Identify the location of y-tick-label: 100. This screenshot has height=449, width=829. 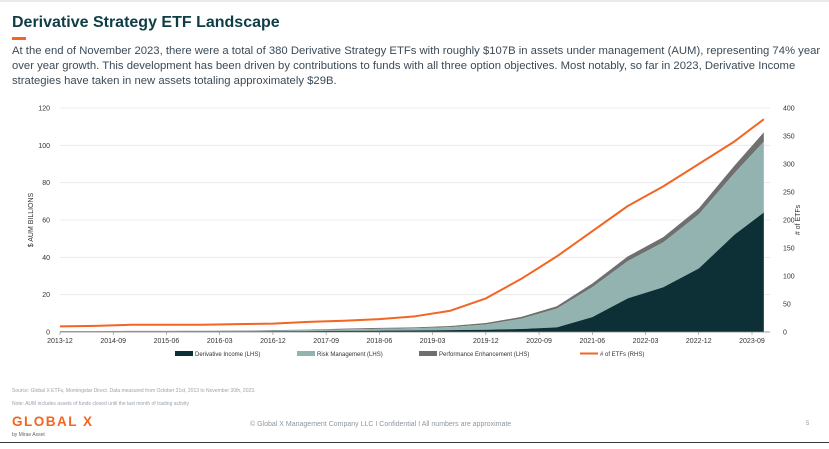
(44, 146).